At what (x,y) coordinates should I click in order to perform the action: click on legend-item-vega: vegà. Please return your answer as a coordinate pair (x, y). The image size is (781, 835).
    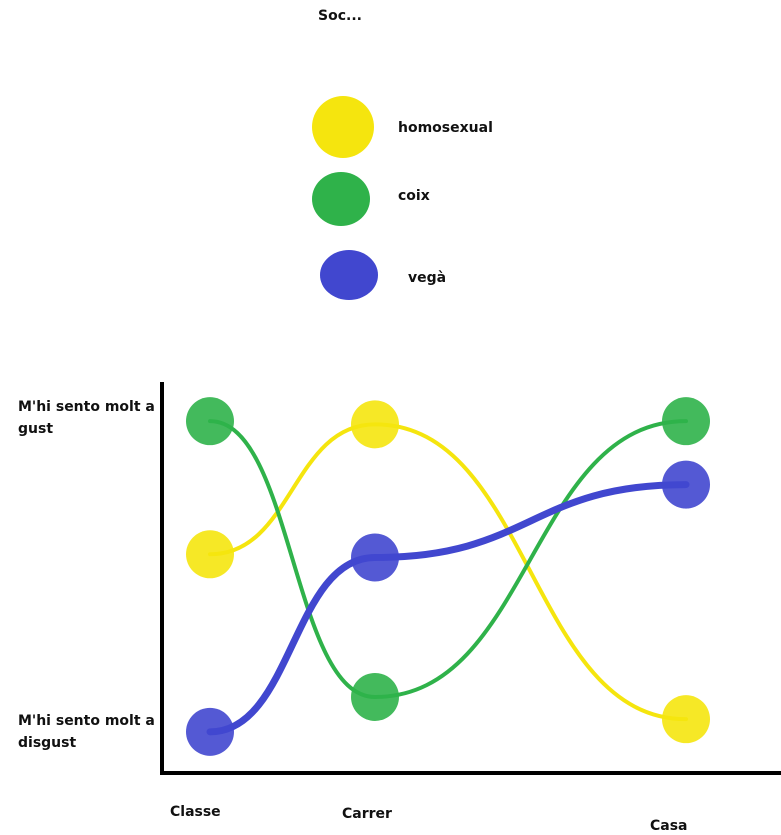
    Looking at the image, I should click on (442, 282).